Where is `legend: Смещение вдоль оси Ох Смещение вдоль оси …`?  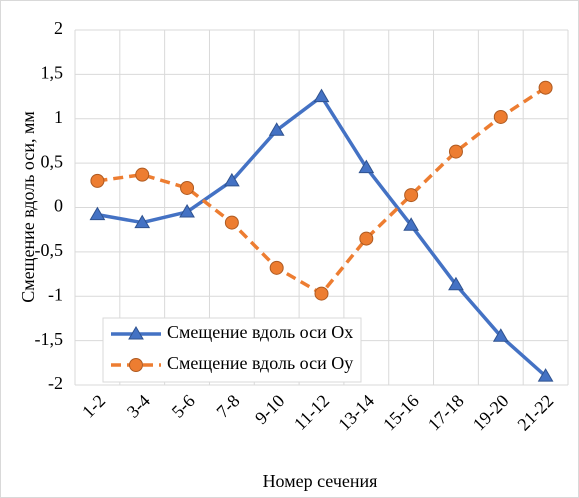
legend: Смещение вдоль оси Ох Смещение вдоль оси … is located at coordinates (232, 350).